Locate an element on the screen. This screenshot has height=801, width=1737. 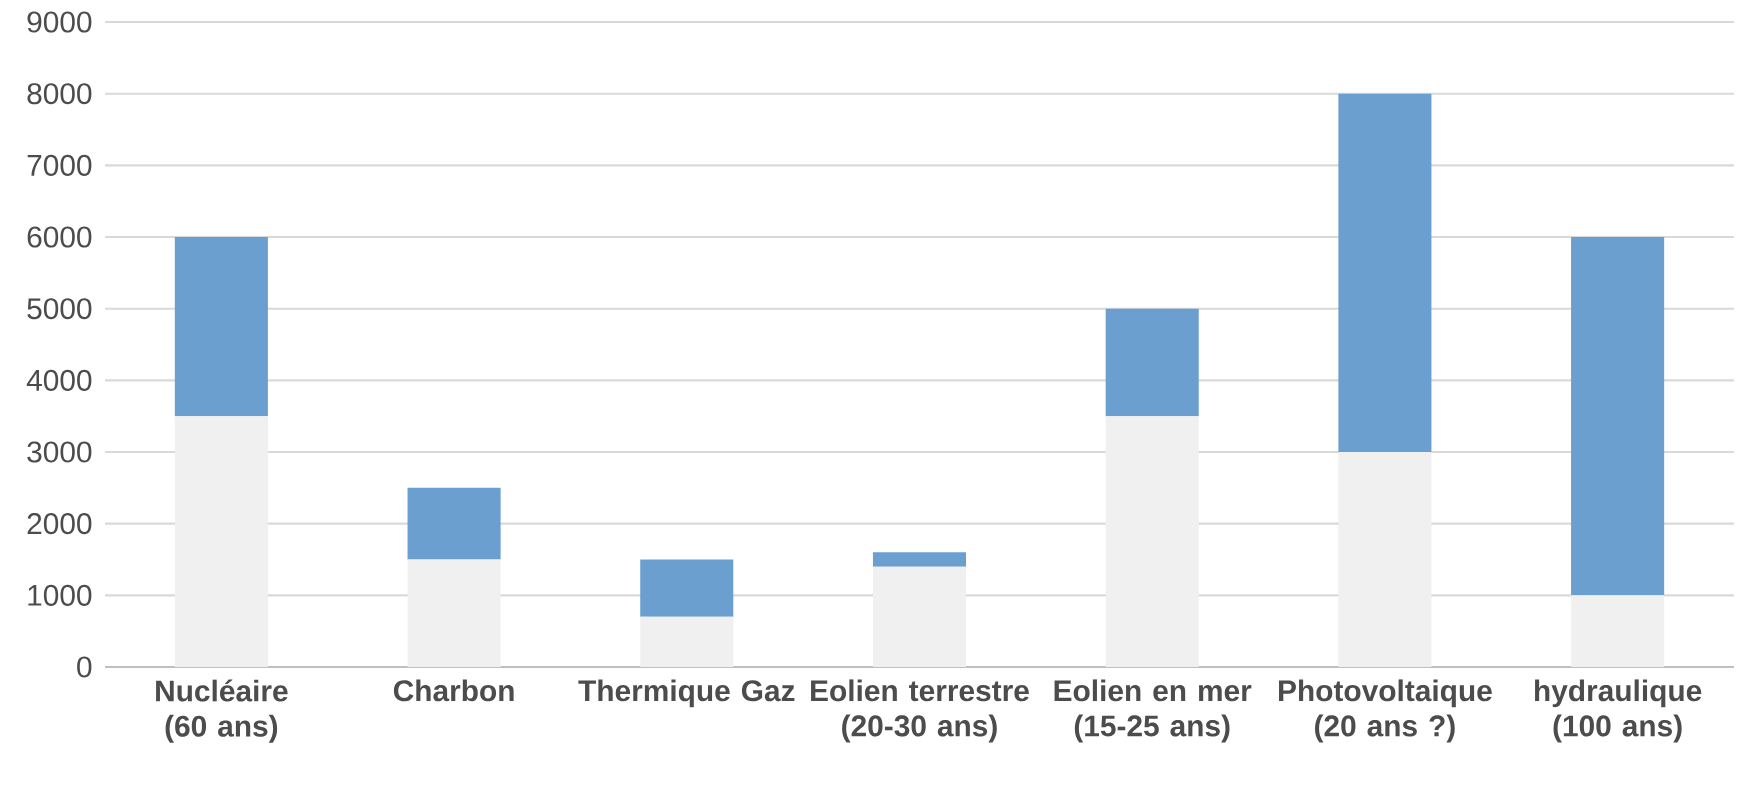
y-tick-label: 6000 is located at coordinates (59, 237).